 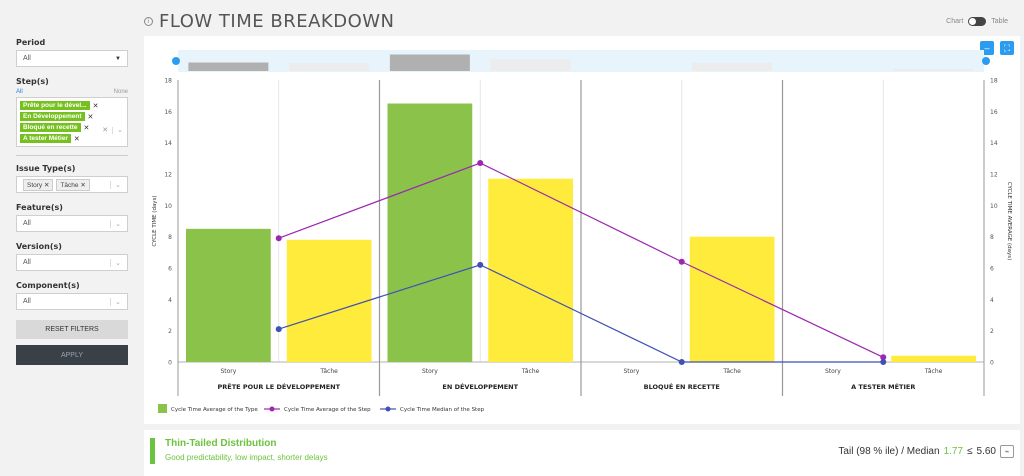 I want to click on fullscreen-icon: ⛶, so click(x=1007, y=48).